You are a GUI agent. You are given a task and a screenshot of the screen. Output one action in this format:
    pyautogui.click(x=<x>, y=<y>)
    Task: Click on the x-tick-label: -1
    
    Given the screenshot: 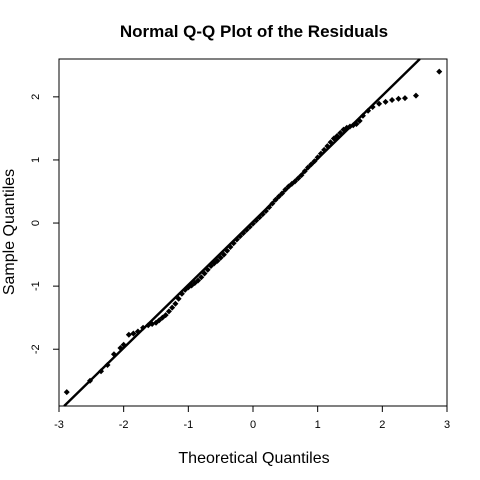 What is the action you would take?
    pyautogui.click(x=188, y=425)
    